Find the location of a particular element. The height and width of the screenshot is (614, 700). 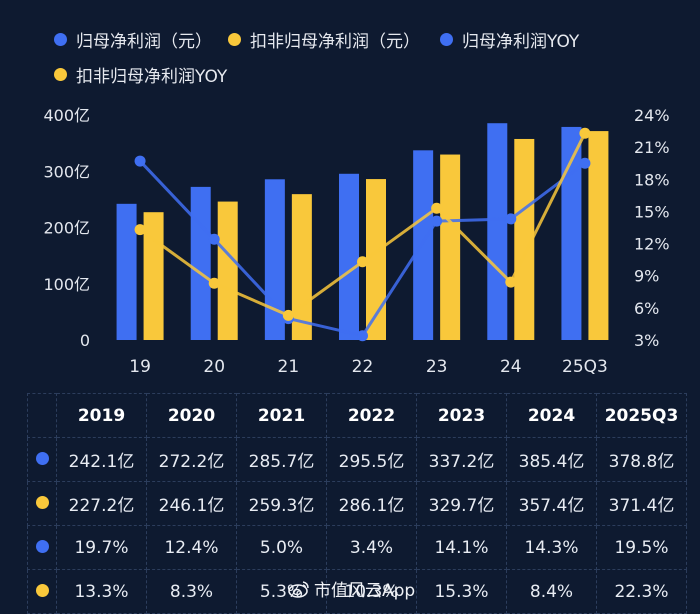

table-cell: 329.7亿 is located at coordinates (461, 503).